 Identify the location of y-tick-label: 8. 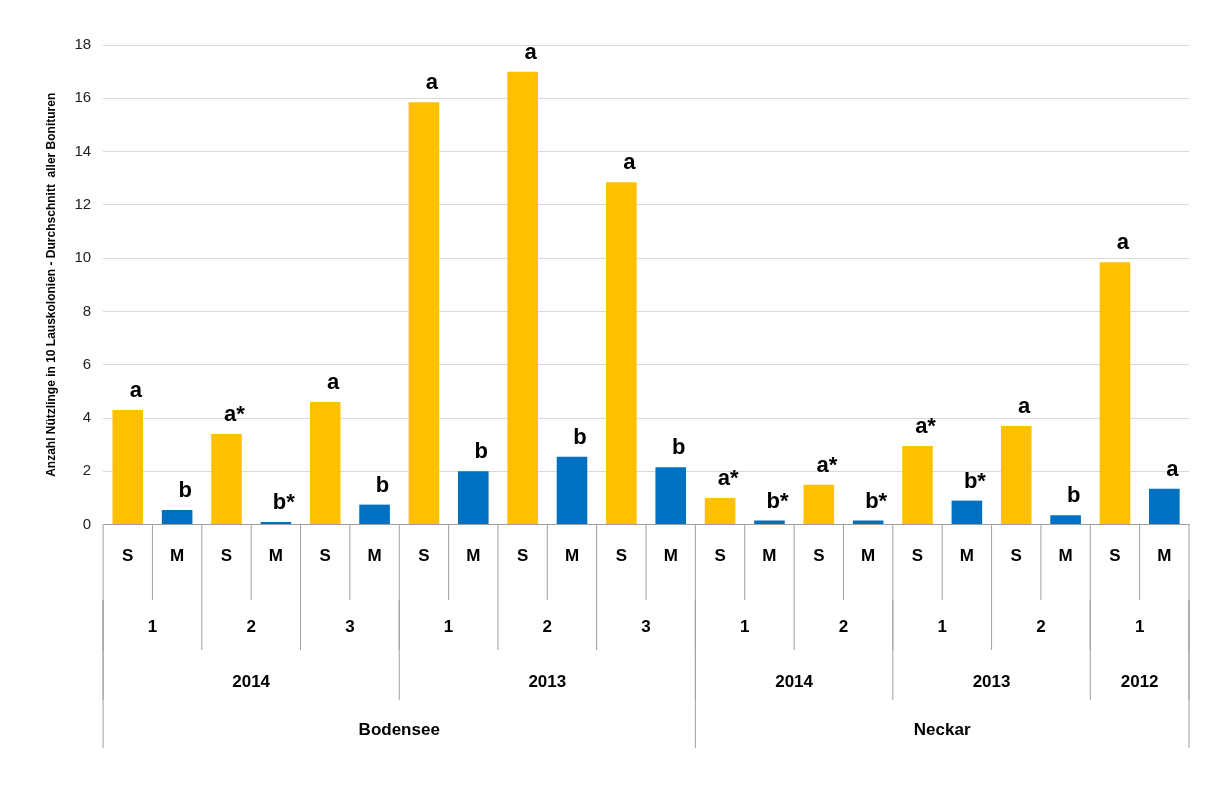
(87, 310).